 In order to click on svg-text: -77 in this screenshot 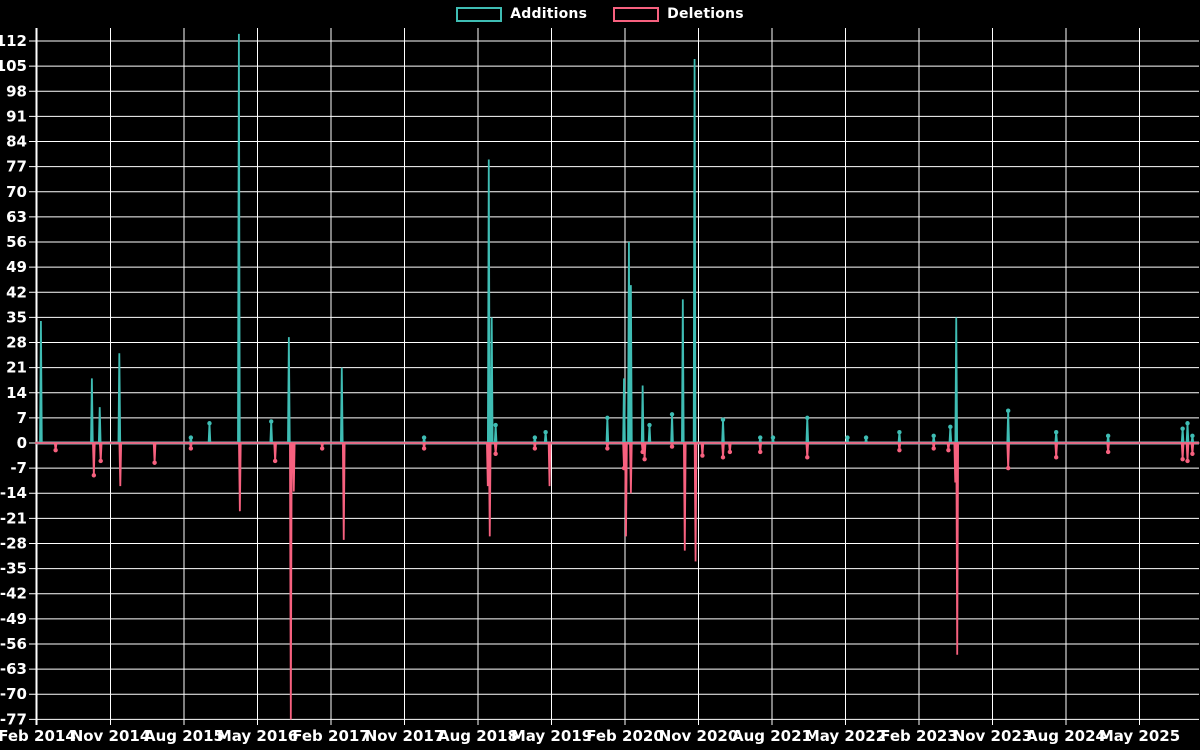, I will do `click(13, 719)`.